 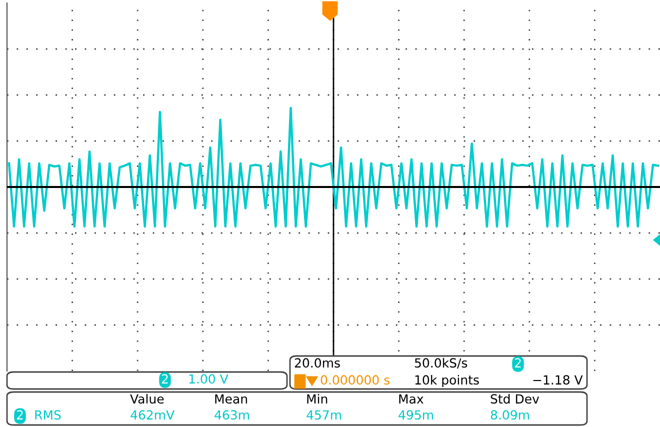 What do you see at coordinates (323, 415) in the screenshot?
I see `text: 457m` at bounding box center [323, 415].